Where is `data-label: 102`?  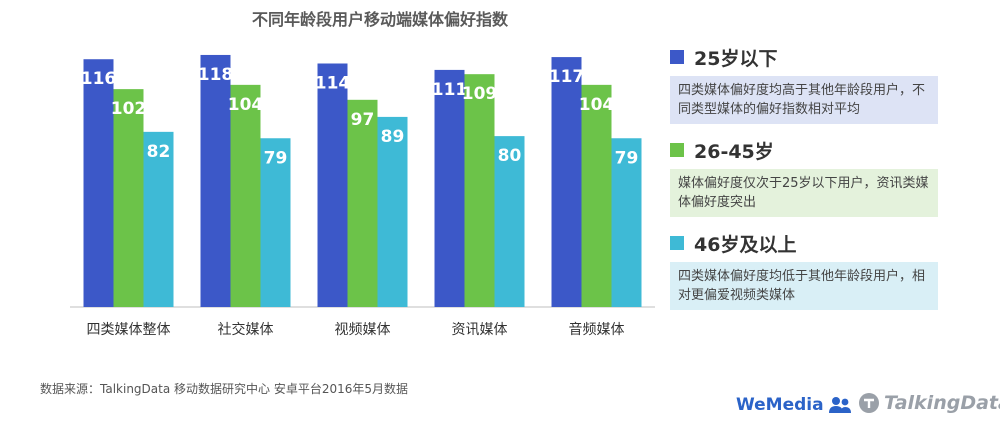 data-label: 102 is located at coordinates (129, 109).